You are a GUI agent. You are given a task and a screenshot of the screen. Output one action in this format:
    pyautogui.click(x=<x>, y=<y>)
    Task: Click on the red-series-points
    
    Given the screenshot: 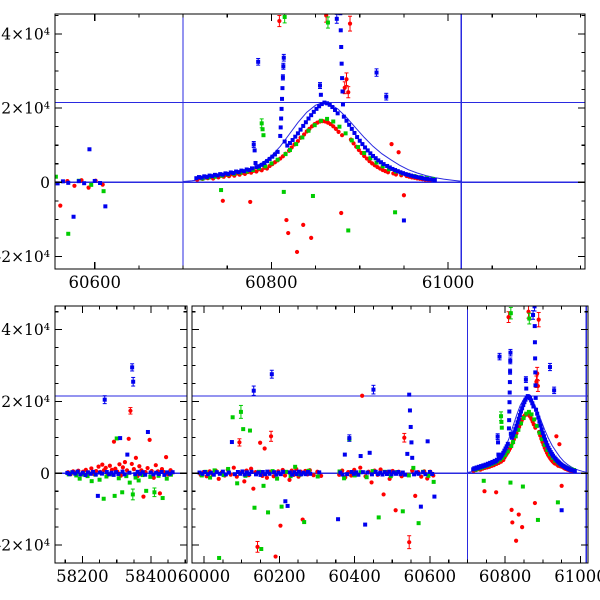 What is the action you would take?
    pyautogui.click(x=120, y=453)
    